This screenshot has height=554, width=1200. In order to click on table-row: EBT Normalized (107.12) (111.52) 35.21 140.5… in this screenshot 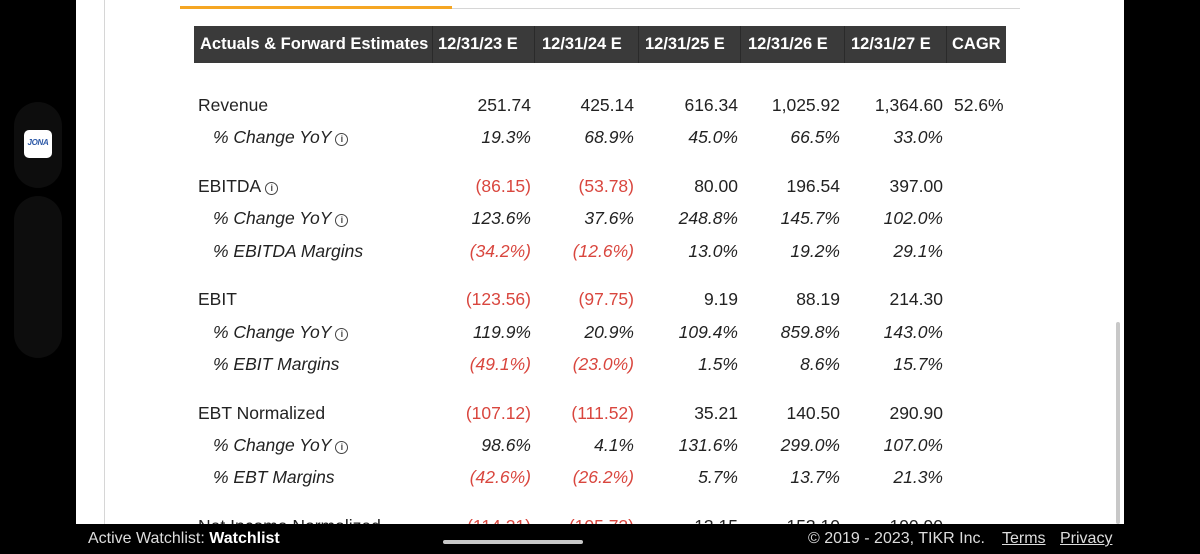, I will do `click(600, 413)`.